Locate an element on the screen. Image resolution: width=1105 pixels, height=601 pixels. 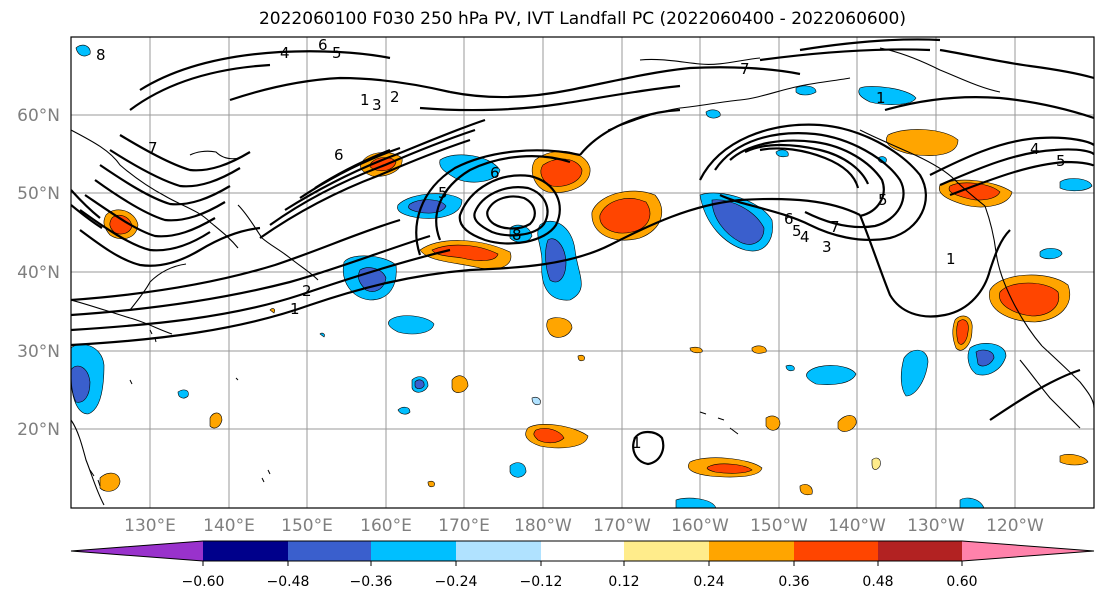
lon-label: 130°E is located at coordinates (150, 526).